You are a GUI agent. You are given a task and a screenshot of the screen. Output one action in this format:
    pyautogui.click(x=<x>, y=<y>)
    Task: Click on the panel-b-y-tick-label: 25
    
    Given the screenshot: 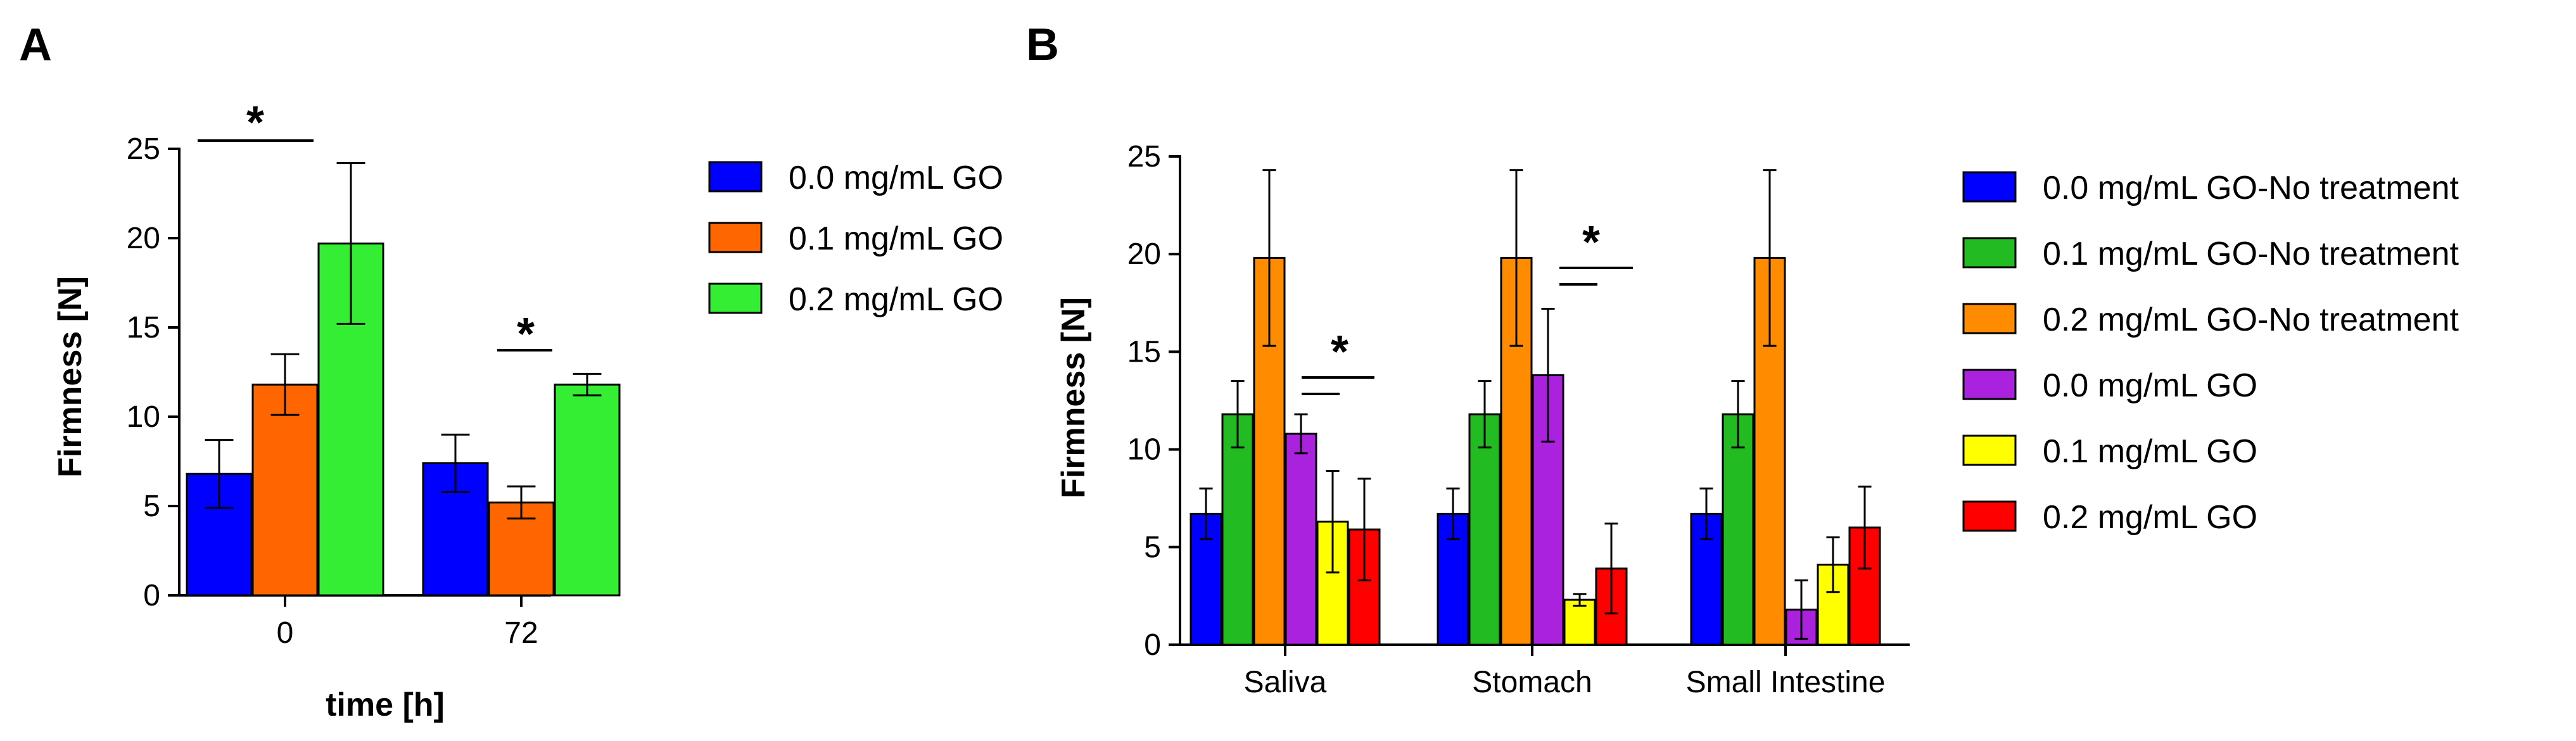 What is the action you would take?
    pyautogui.click(x=1144, y=157)
    